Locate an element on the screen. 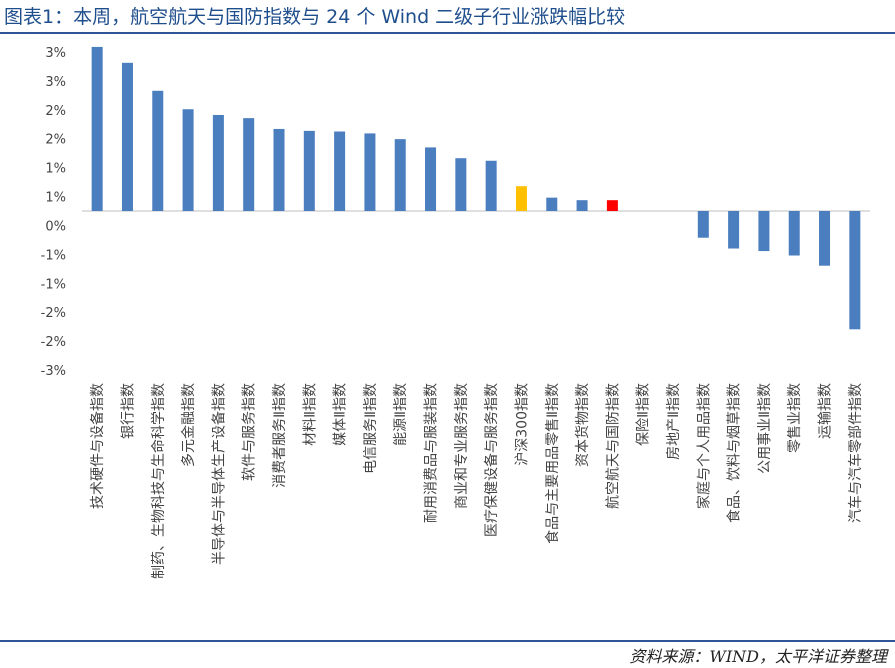  category-label: 食品与主要用品零售Ⅱ指数 is located at coordinates (552, 463).